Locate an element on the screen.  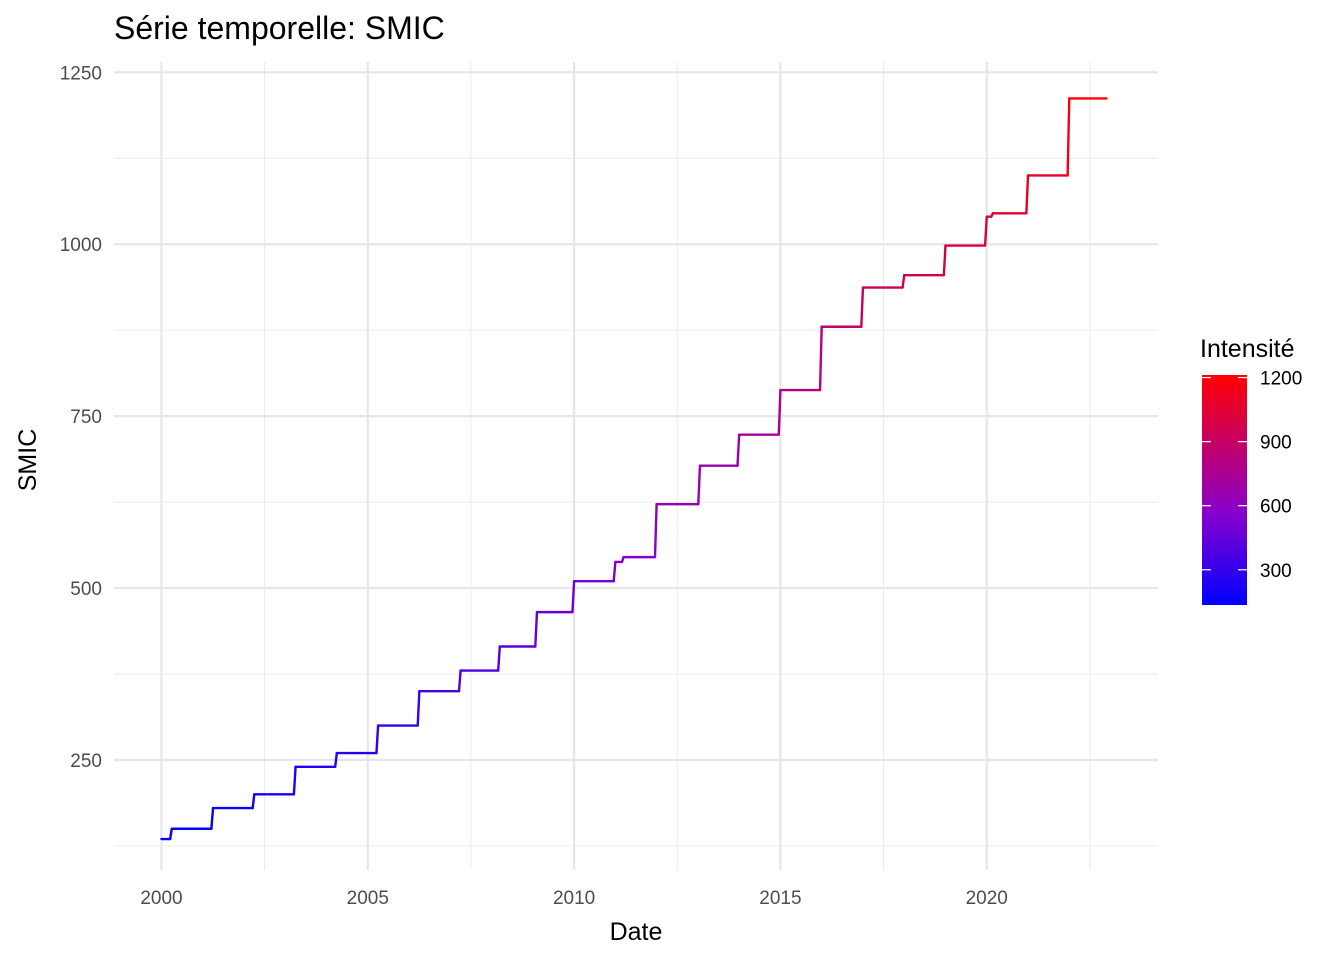
y-tick-label: 250 is located at coordinates (86, 761).